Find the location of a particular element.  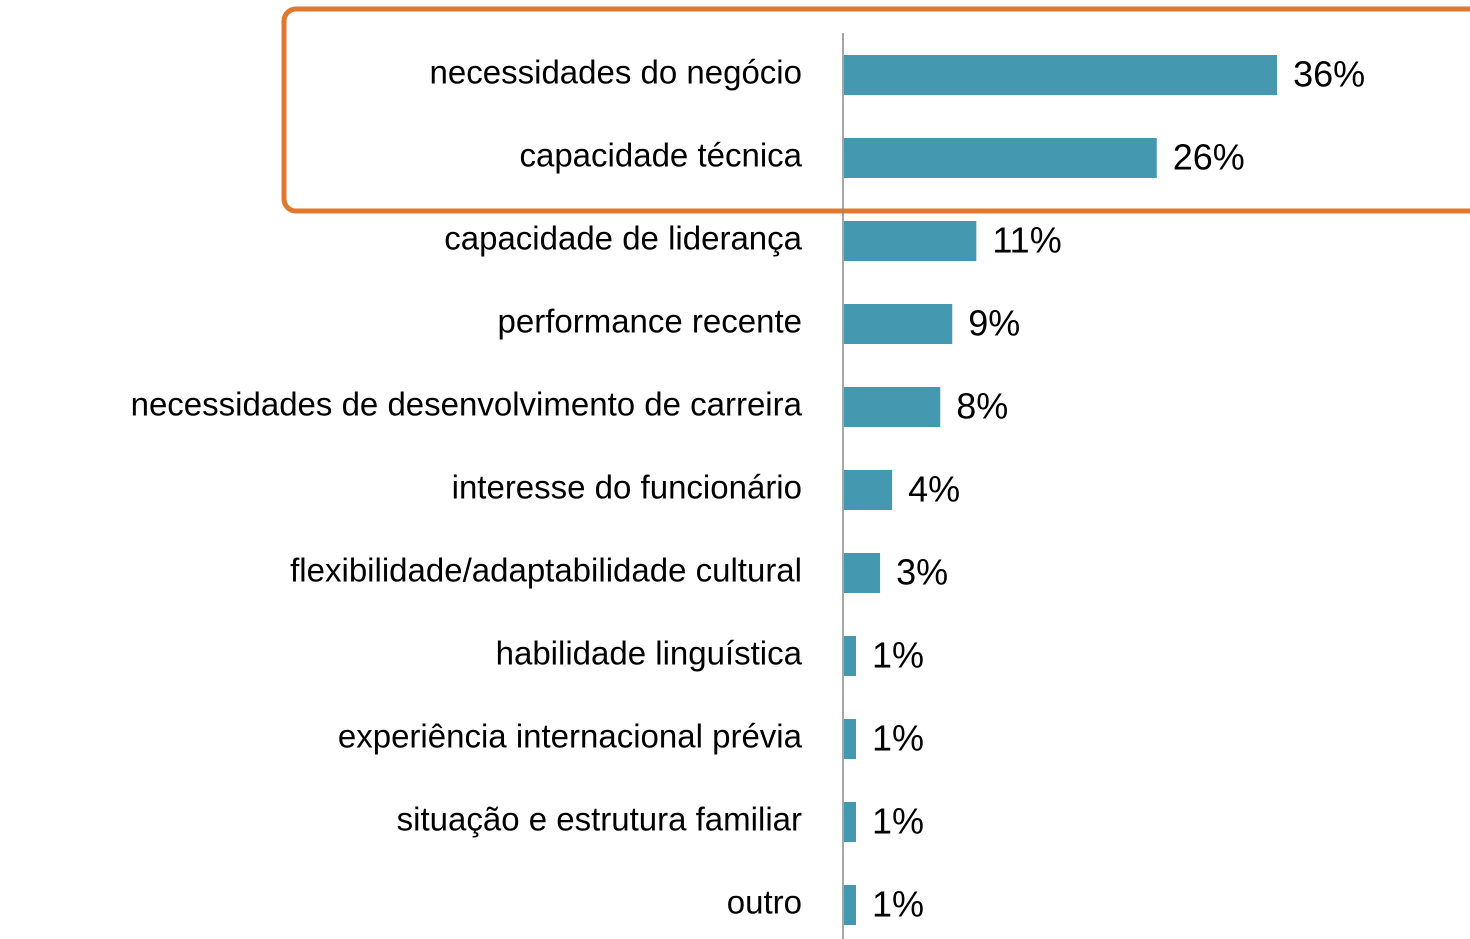

category-label: capacidade técnica is located at coordinates (660, 155).